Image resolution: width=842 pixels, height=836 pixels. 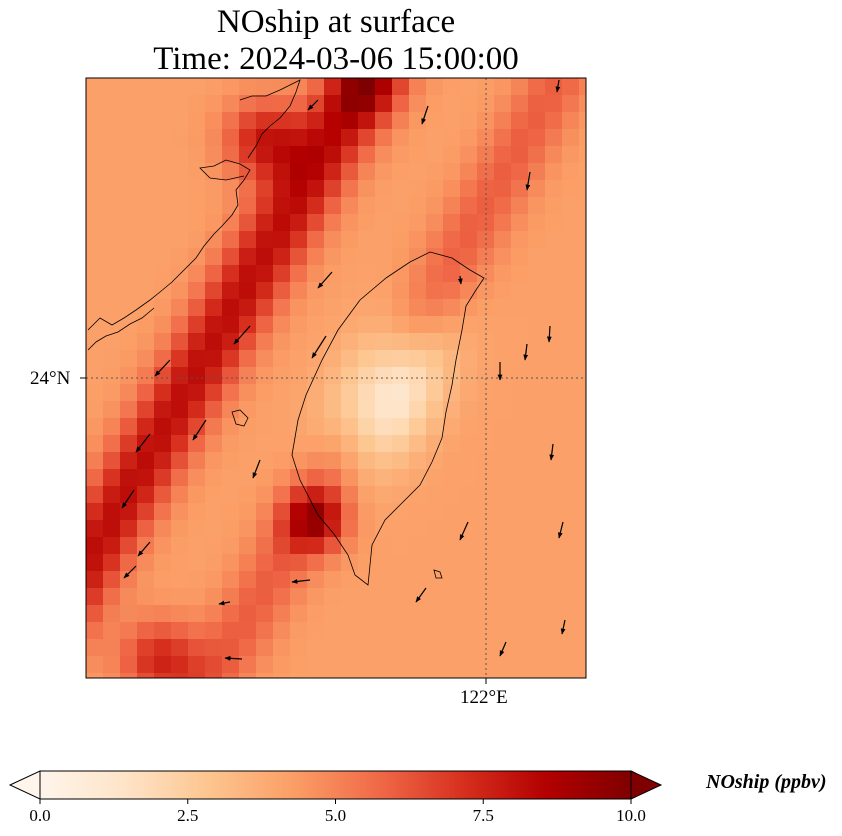 What do you see at coordinates (483, 815) in the screenshot?
I see `colorbar-tick-label: 7.5` at bounding box center [483, 815].